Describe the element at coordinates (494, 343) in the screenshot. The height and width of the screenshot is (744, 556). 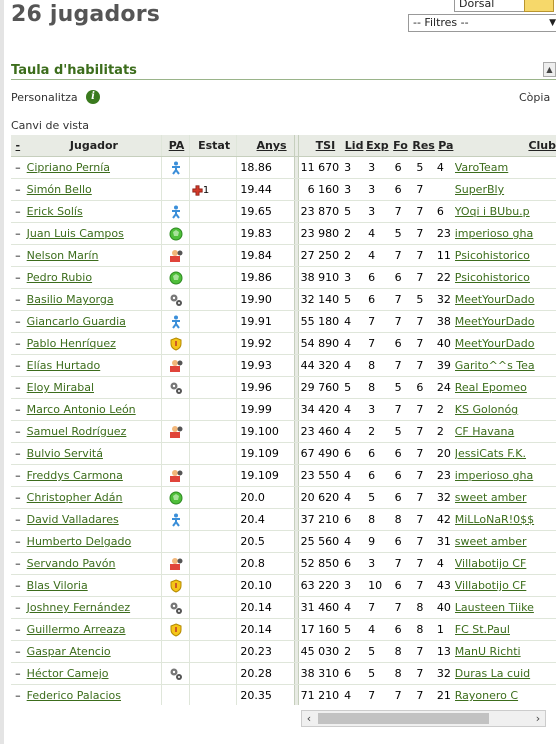
I see `club-name: MeetYourDado` at that location.